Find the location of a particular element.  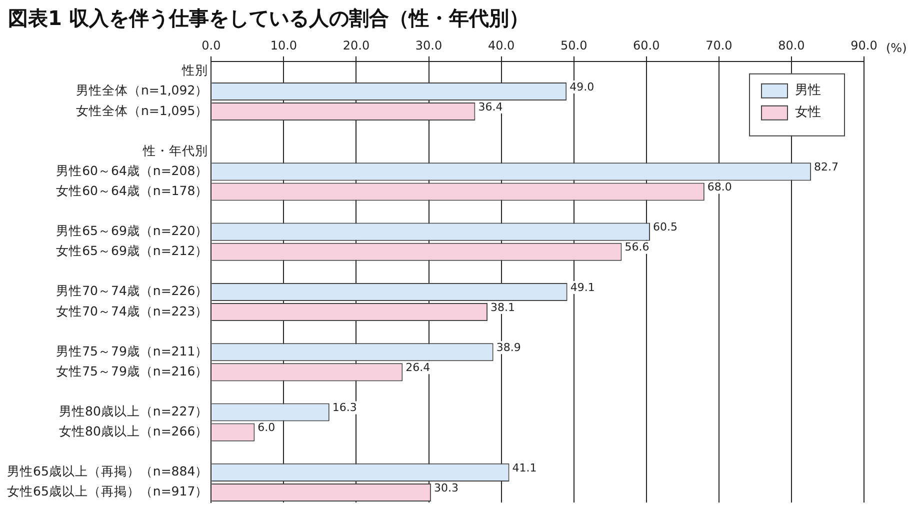

x-tick-label: 80.0 is located at coordinates (791, 45).